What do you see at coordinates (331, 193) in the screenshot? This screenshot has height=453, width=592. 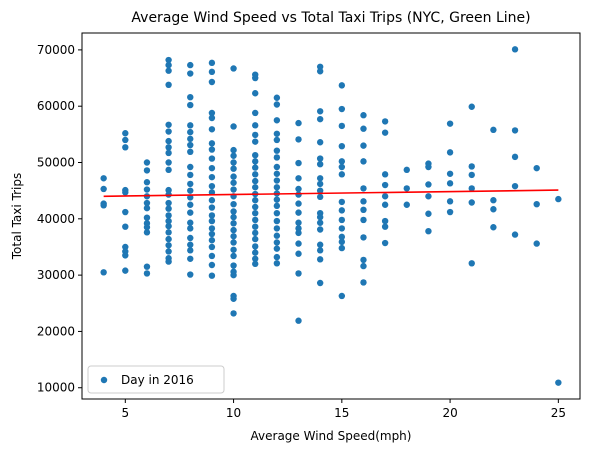 I see `trend-line` at bounding box center [331, 193].